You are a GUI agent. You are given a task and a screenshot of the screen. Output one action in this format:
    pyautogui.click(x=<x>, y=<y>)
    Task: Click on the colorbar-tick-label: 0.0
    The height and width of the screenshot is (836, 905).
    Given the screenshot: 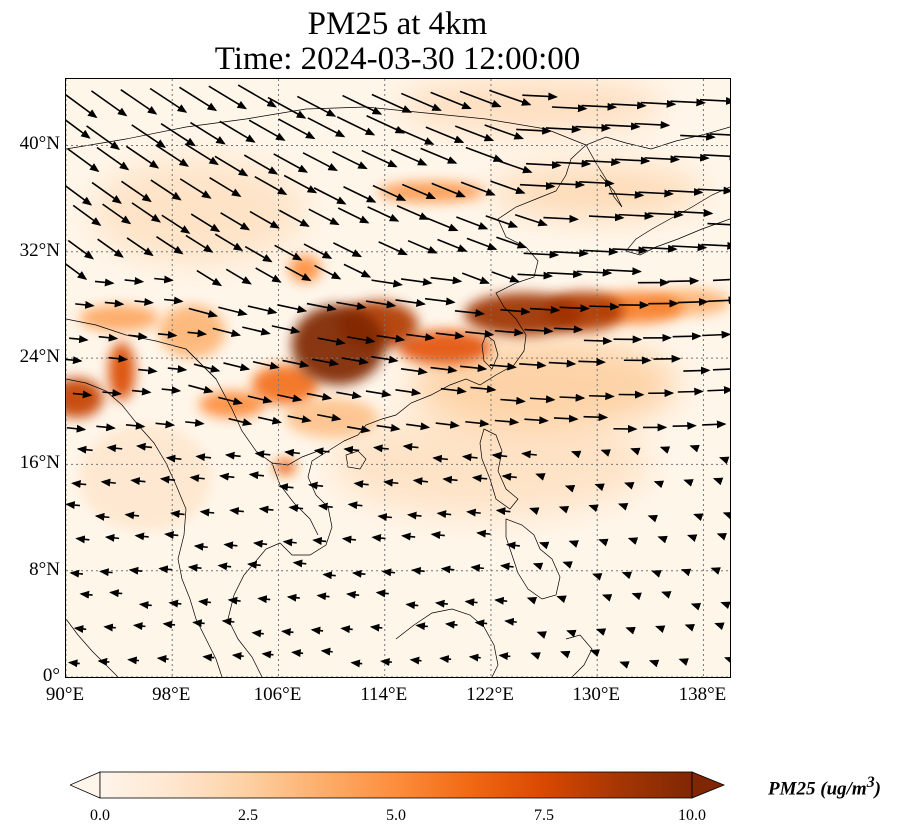 What is the action you would take?
    pyautogui.click(x=100, y=815)
    